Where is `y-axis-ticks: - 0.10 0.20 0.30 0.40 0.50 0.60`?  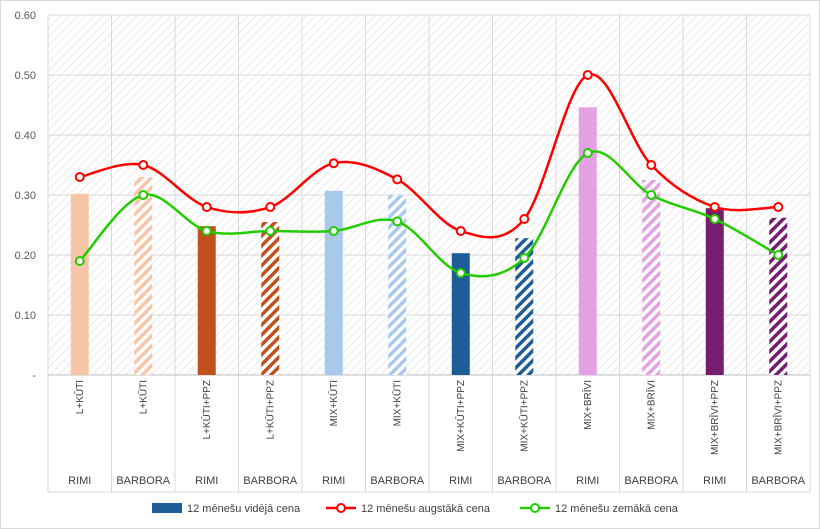
y-axis-ticks: - 0.10 0.20 0.30 0.40 0.50 0.60 is located at coordinates (26, 196).